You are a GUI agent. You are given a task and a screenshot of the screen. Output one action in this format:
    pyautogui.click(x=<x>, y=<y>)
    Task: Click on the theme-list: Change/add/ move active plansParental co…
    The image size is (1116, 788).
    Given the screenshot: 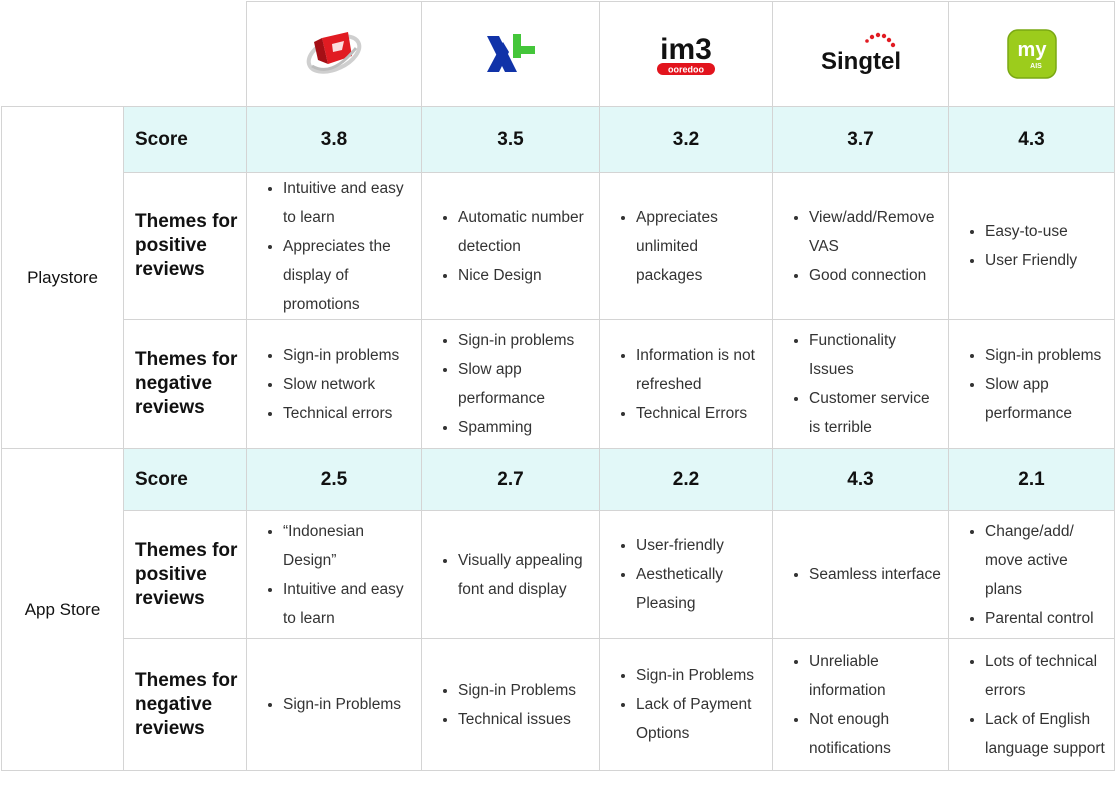 What is the action you would take?
    pyautogui.click(x=1031, y=575)
    